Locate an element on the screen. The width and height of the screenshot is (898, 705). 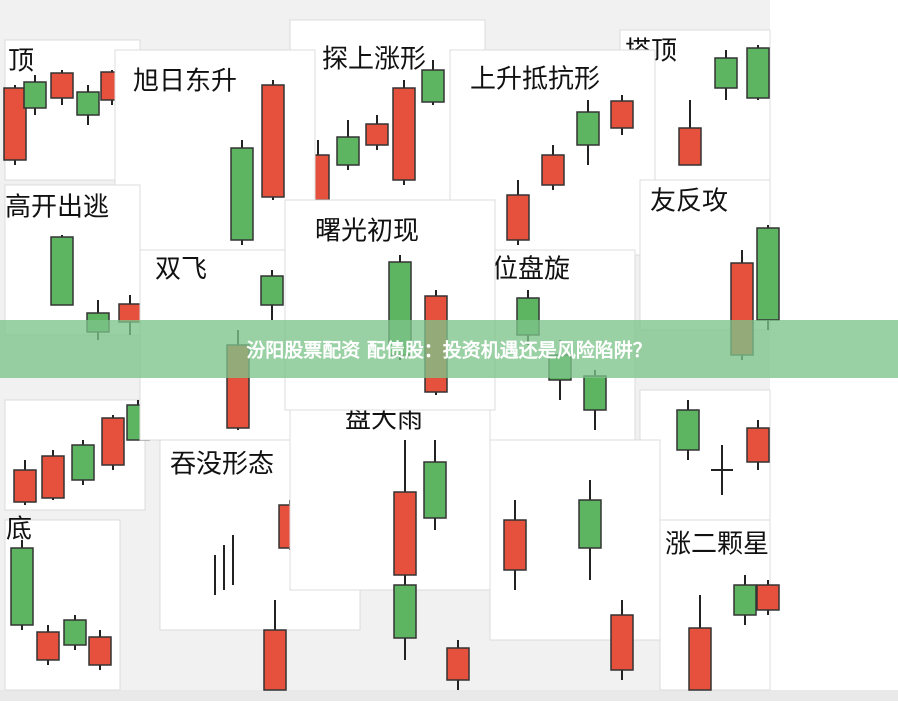
card-label: 友反攻 is located at coordinates (689, 202).